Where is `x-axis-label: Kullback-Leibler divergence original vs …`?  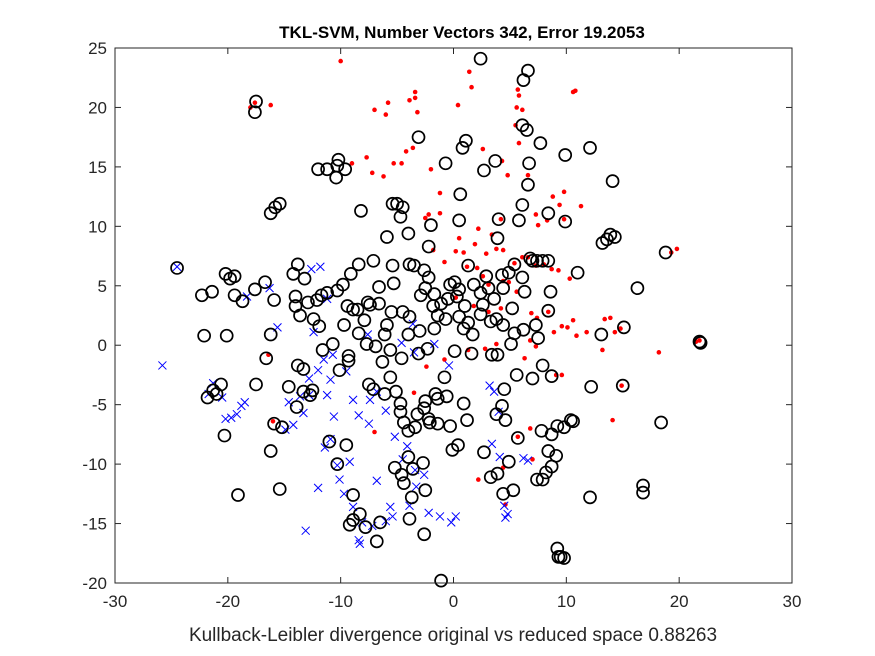
x-axis-label: Kullback-Leibler divergence original vs … is located at coordinates (453, 635).